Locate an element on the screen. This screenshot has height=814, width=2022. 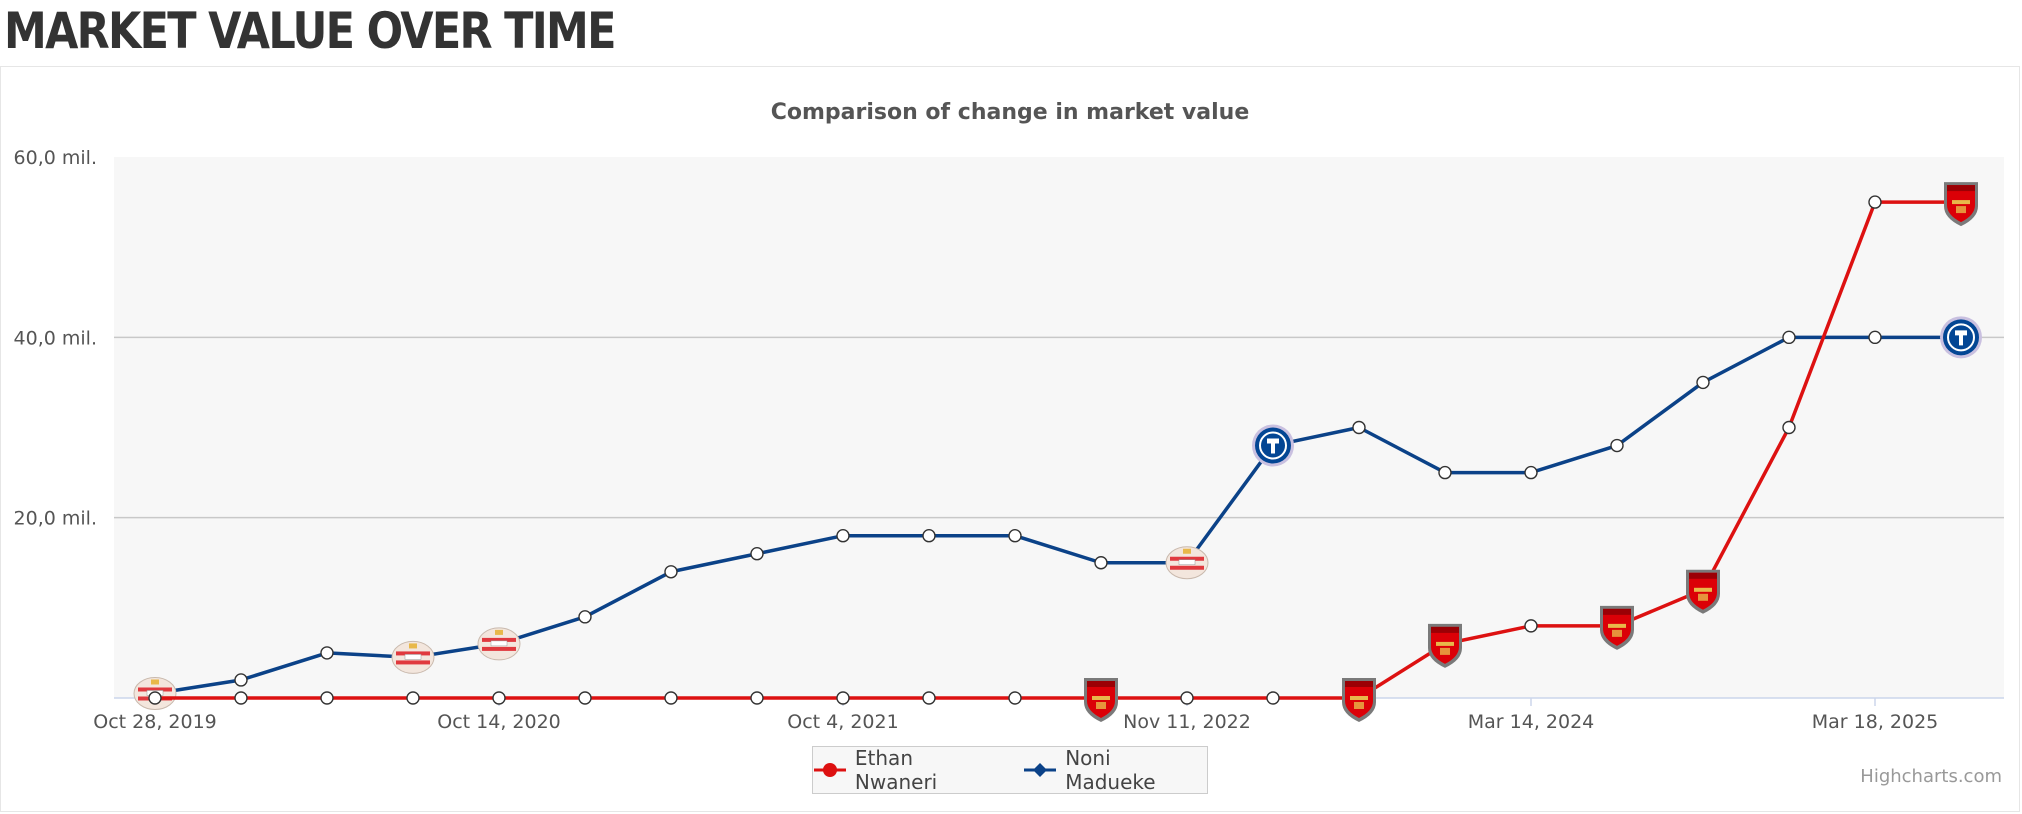
x-tick-label: Oct 28, 2019 is located at coordinates (155, 722).